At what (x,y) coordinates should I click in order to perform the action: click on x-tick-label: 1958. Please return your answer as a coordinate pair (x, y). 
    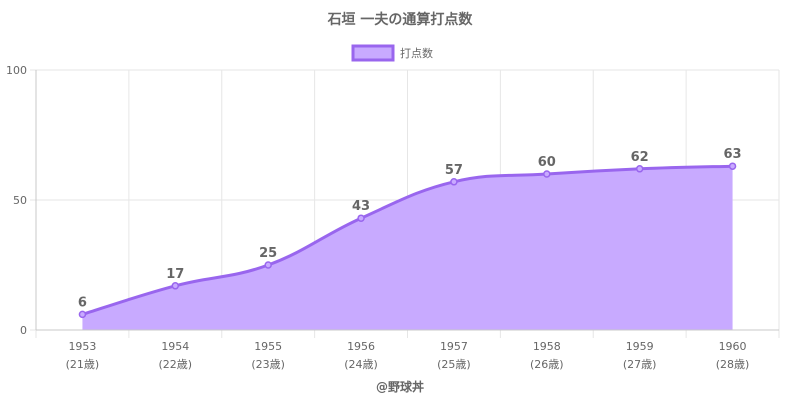
    Looking at the image, I should click on (547, 346).